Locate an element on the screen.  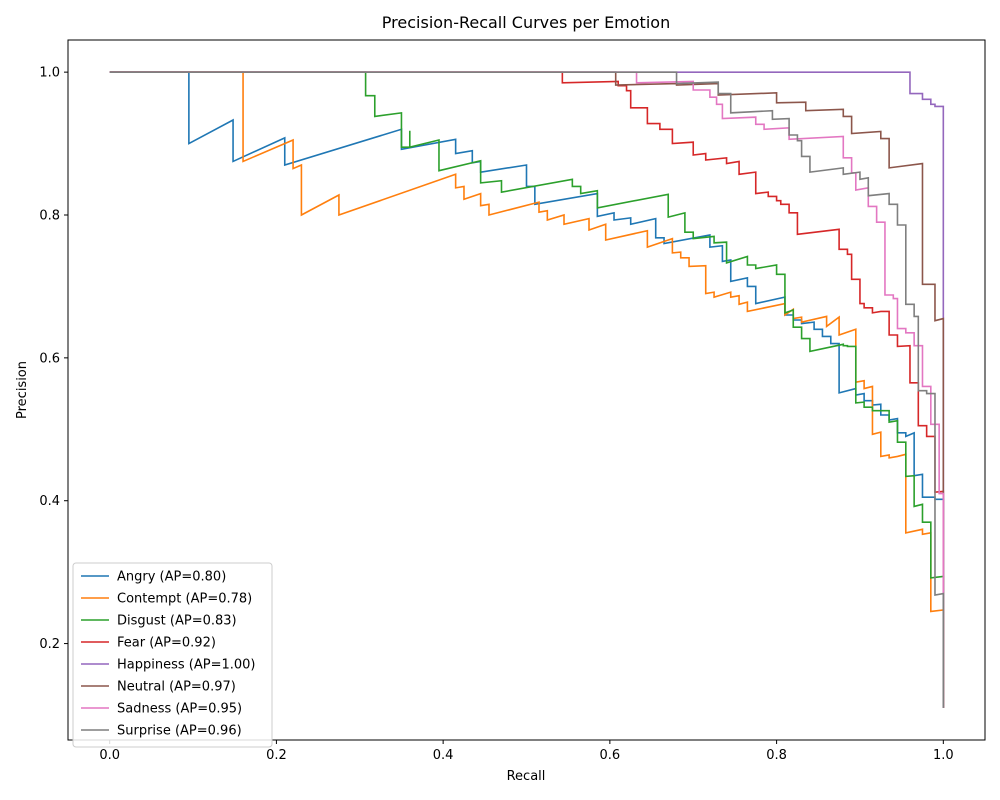
y-axis-ticks: 0.2 0.4 0.6 0.8 1.0 is located at coordinates (53, 359).